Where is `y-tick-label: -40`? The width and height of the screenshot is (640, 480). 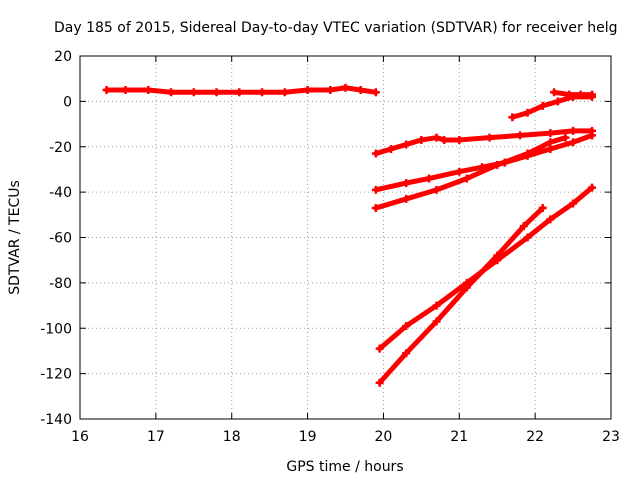
y-tick-label: -40 is located at coordinates (60, 193).